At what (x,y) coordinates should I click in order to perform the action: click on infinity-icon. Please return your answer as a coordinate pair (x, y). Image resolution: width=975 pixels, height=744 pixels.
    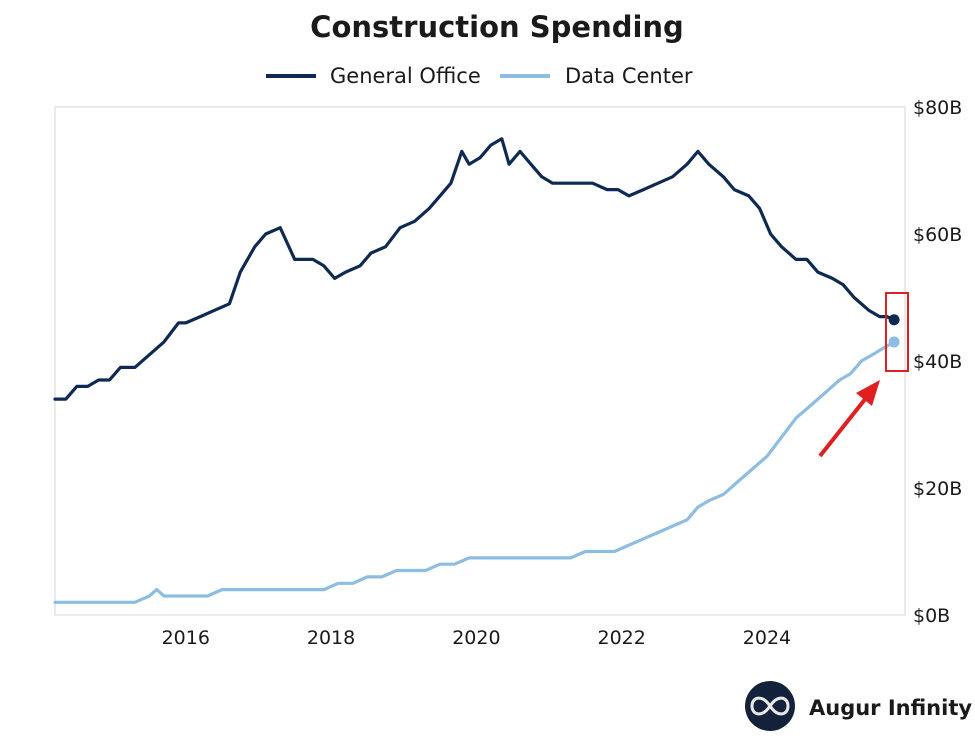
    Looking at the image, I should click on (770, 706).